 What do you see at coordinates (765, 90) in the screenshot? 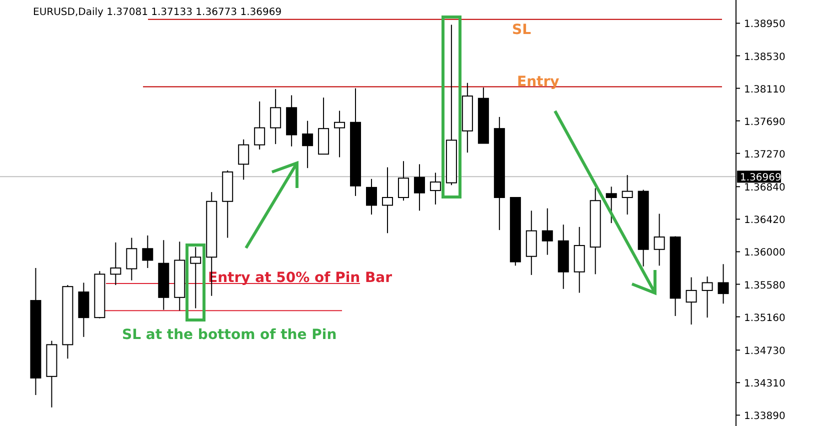
I see `y-tick-label: 1.38110` at bounding box center [765, 90].